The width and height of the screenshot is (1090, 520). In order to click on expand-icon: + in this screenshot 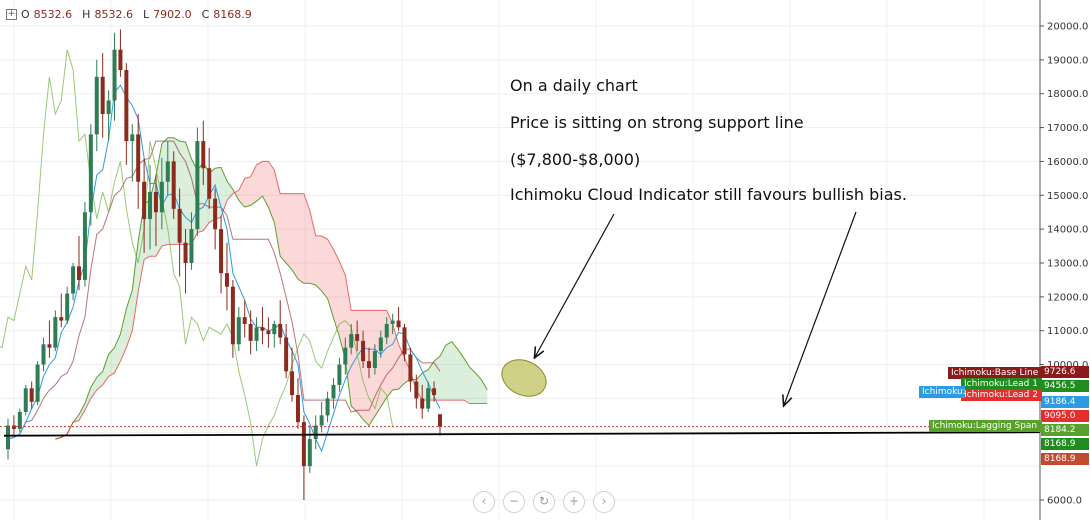, I will do `click(11, 14)`.